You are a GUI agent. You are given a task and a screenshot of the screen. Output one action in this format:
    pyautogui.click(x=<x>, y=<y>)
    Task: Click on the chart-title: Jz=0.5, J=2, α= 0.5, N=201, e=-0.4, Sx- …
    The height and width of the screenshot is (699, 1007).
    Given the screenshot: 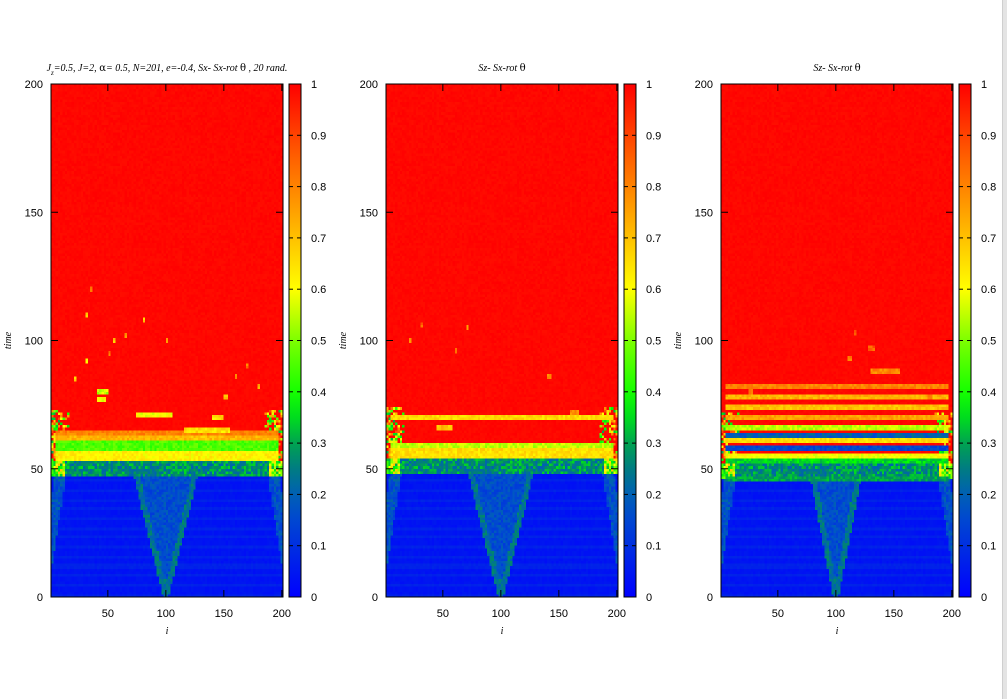 What is the action you would take?
    pyautogui.click(x=167, y=70)
    